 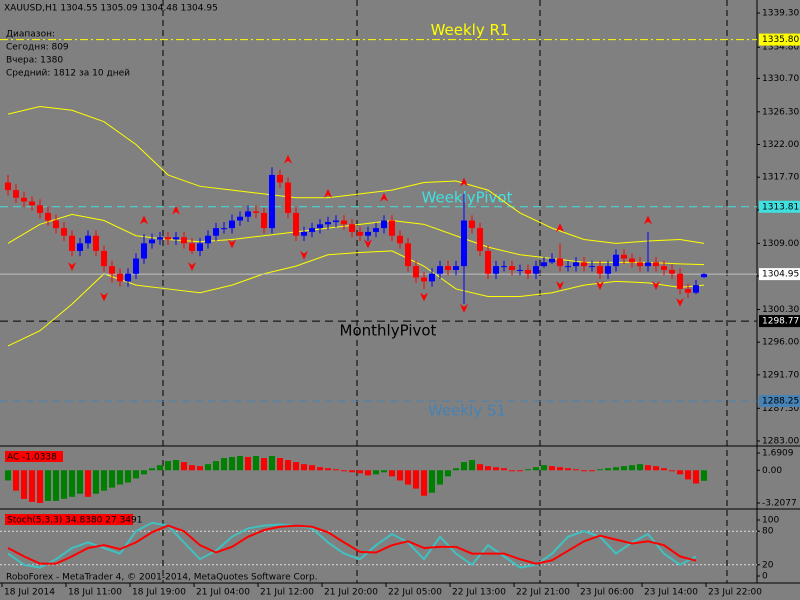 What do you see at coordinates (74, 521) in the screenshot?
I see `stoch-title: Stoch(5,3,3) 34.8380 27.3491` at bounding box center [74, 521].